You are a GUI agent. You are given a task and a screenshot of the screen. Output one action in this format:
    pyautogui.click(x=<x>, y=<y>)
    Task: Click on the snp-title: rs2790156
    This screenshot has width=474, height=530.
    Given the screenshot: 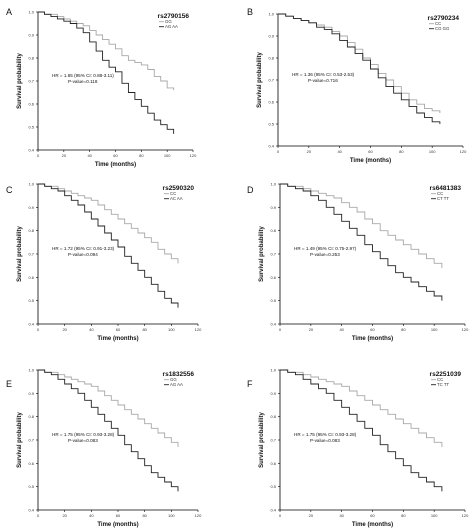 What is the action you would take?
    pyautogui.click(x=174, y=16)
    